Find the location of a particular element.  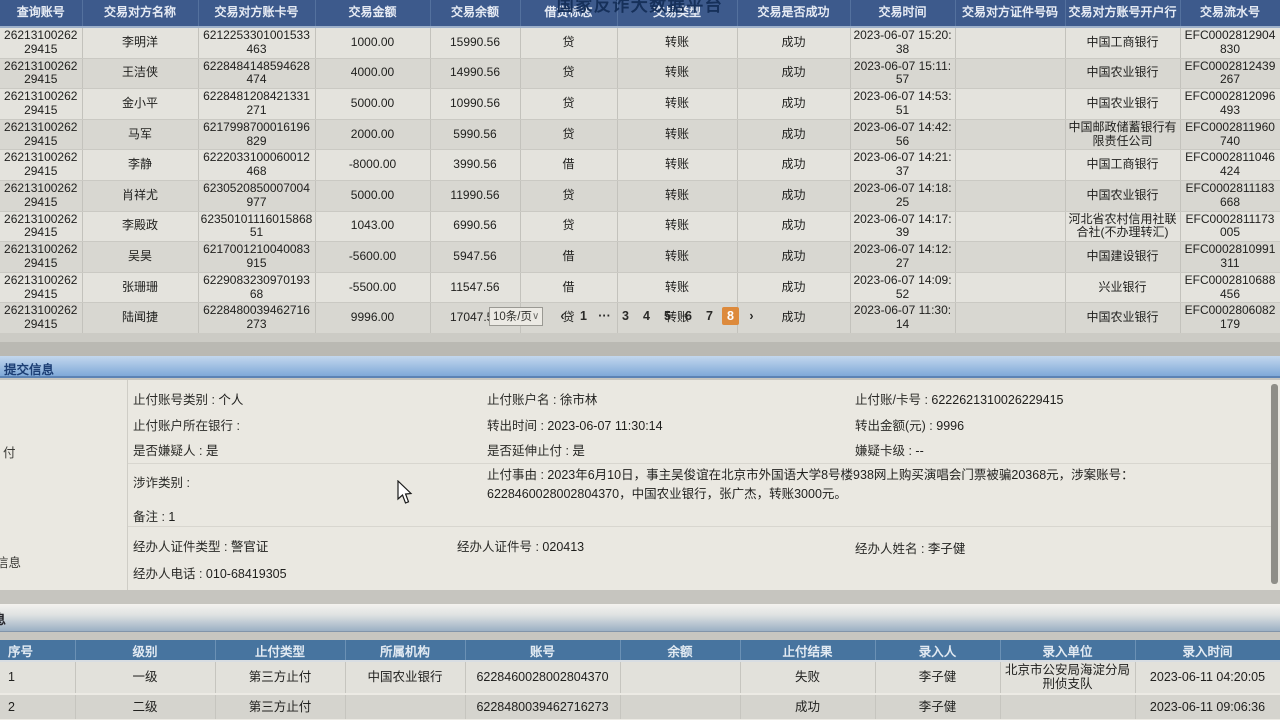

page-button: 8 is located at coordinates (730, 316).